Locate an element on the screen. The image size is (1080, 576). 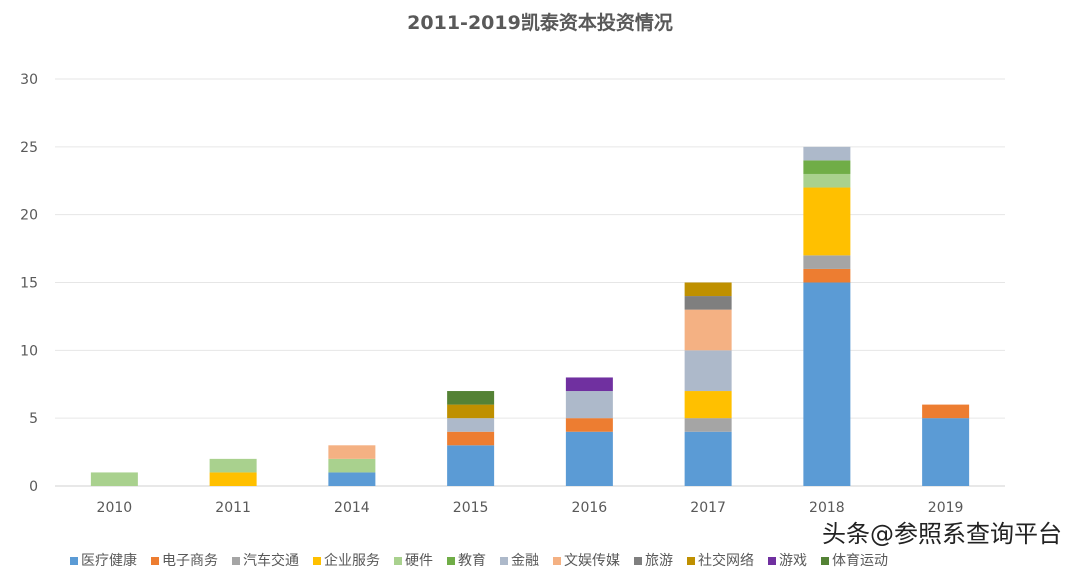
legend-label: 电子商务 is located at coordinates (190, 561).